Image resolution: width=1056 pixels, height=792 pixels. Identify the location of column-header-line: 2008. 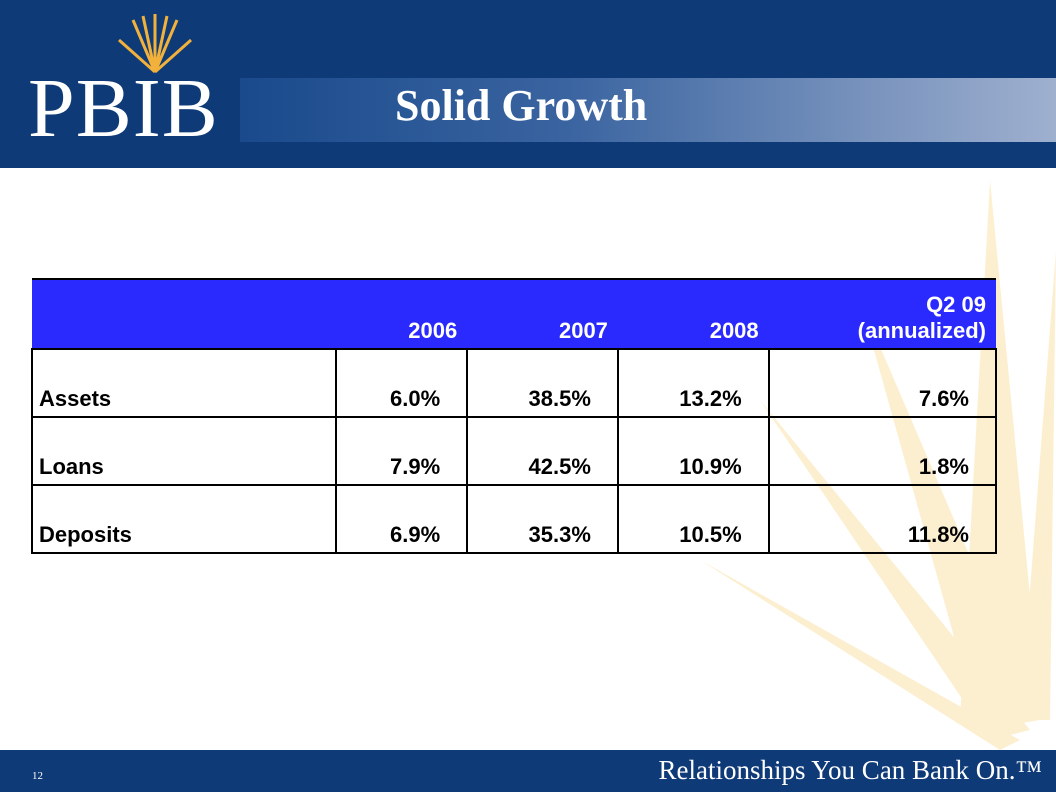
(734, 330).